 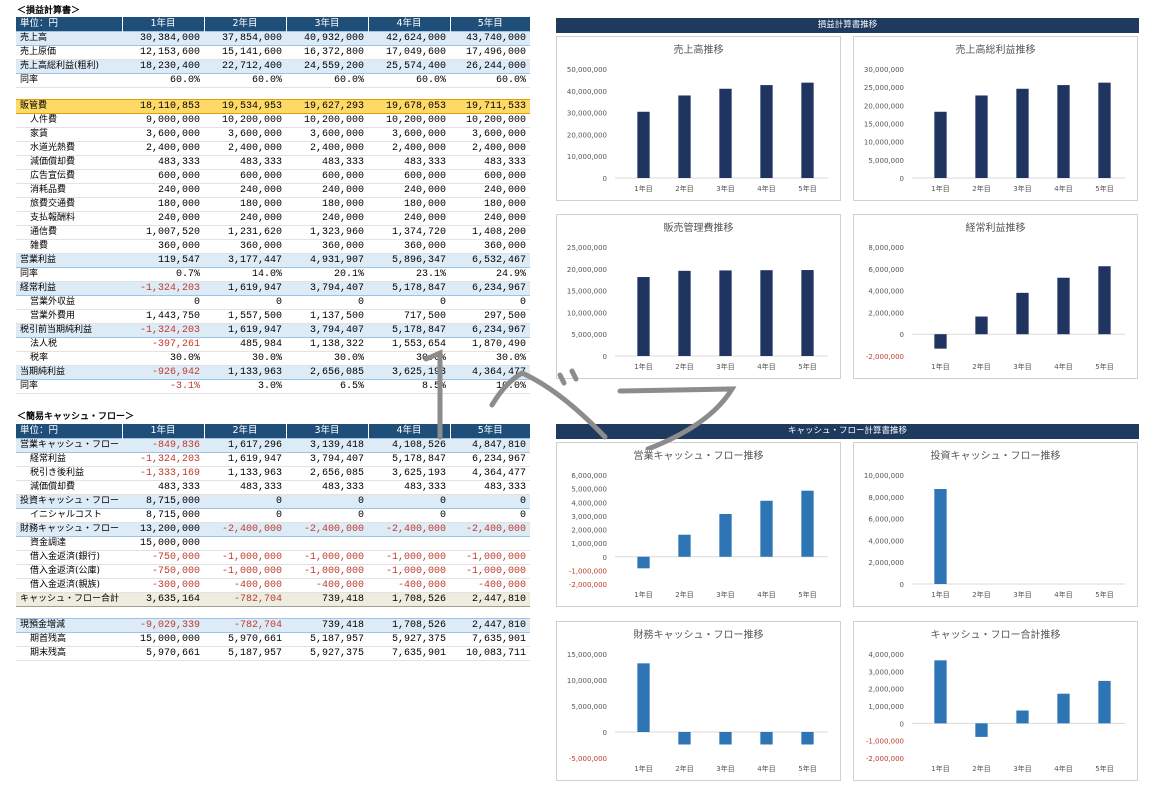 What do you see at coordinates (327, 473) in the screenshot?
I see `cell-value: 2,656,085` at bounding box center [327, 473].